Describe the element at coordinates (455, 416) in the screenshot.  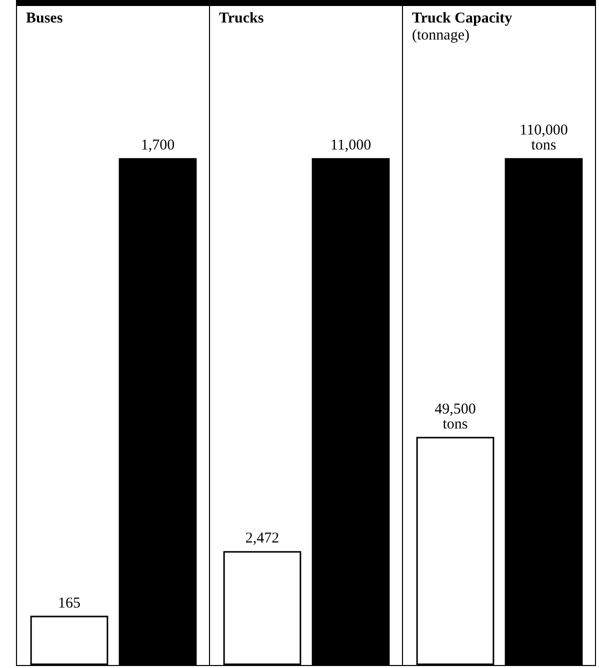
I see `data-label: 49,500 tons` at that location.